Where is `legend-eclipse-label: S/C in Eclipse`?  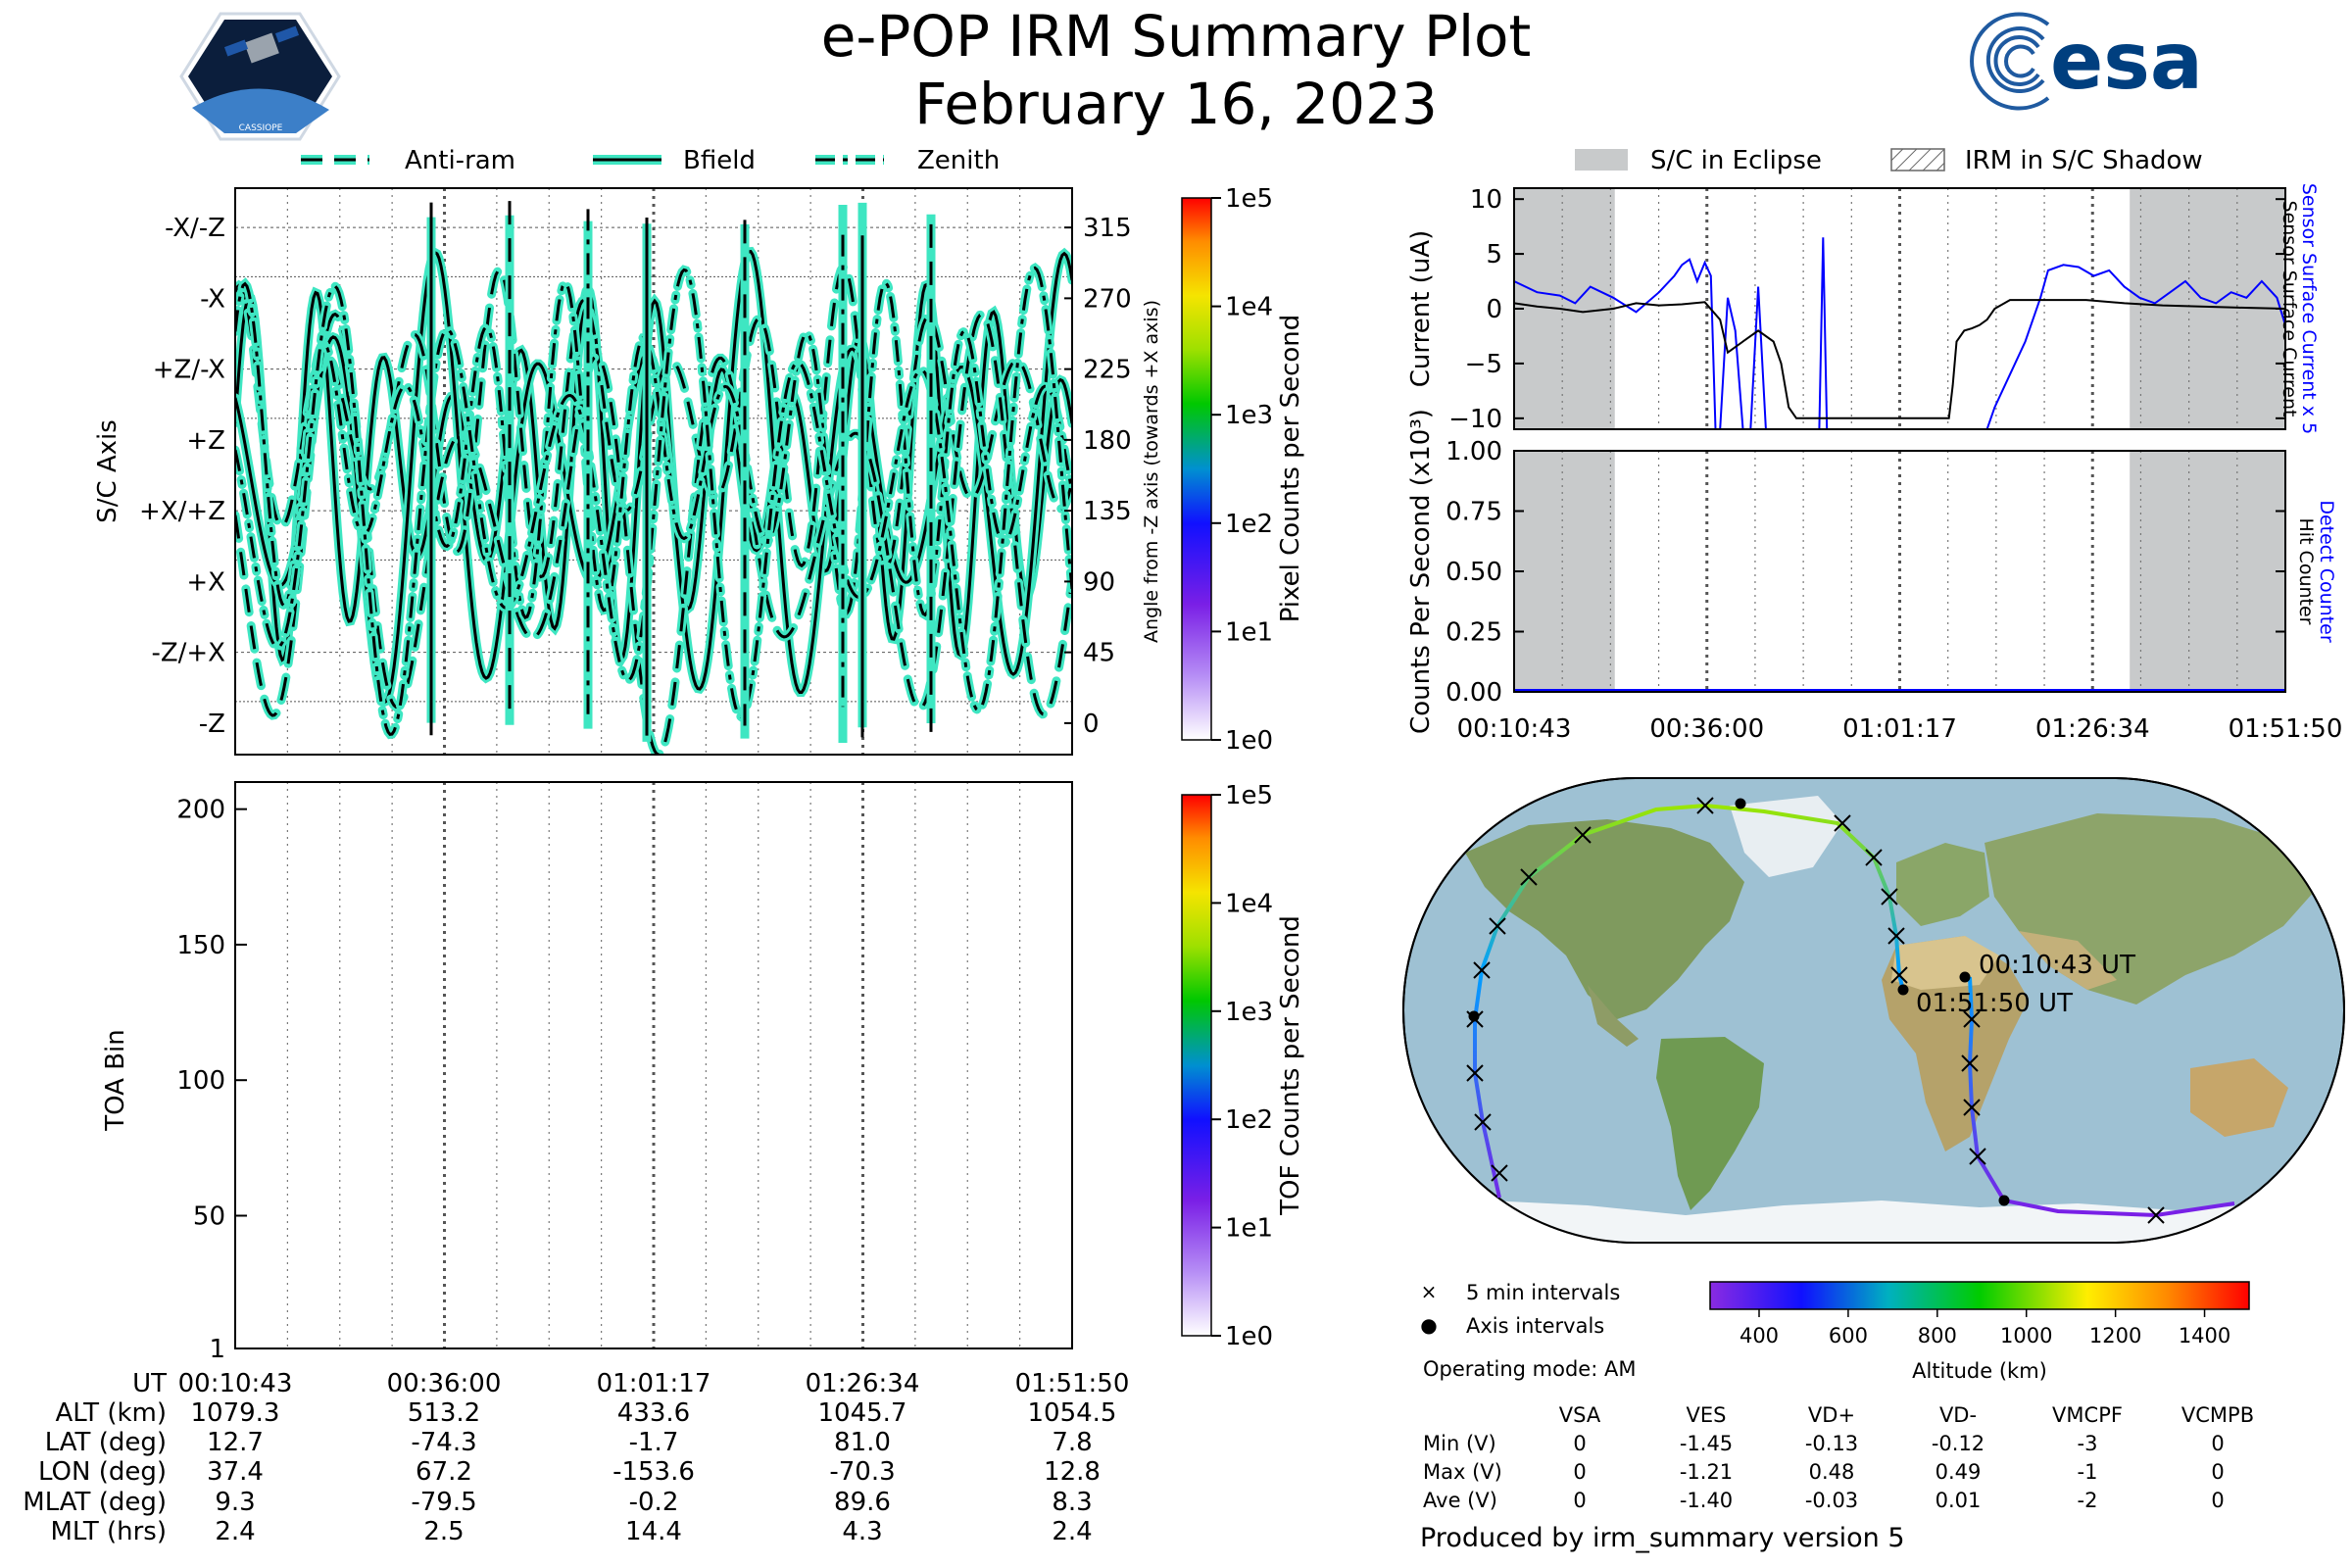
legend-eclipse-label: S/C in Eclipse is located at coordinates (1736, 160).